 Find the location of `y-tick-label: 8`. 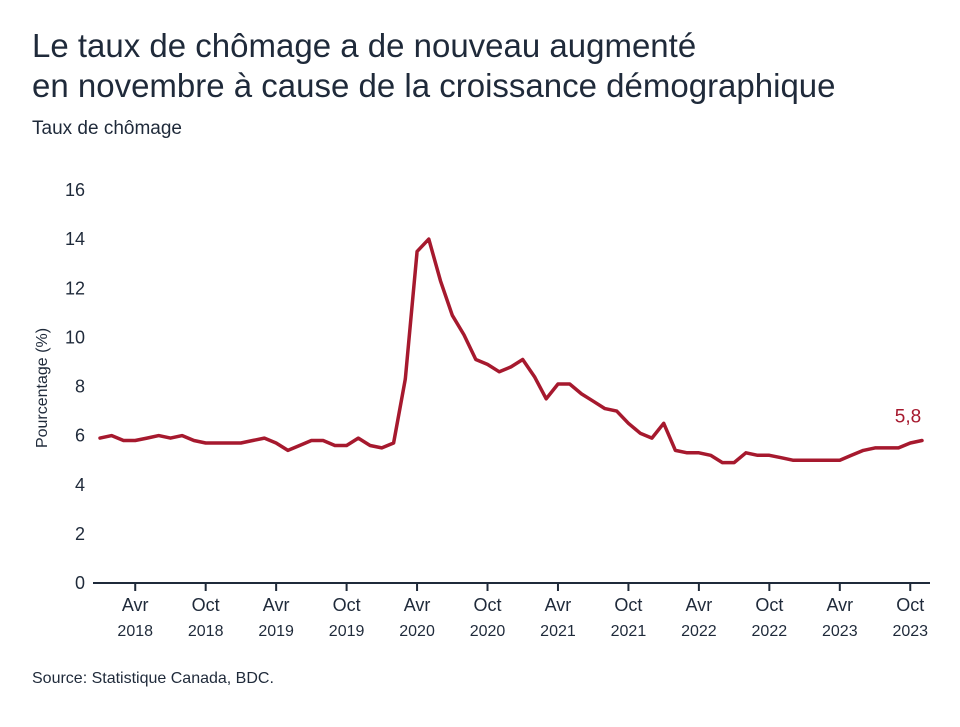

y-tick-label: 8 is located at coordinates (80, 387).